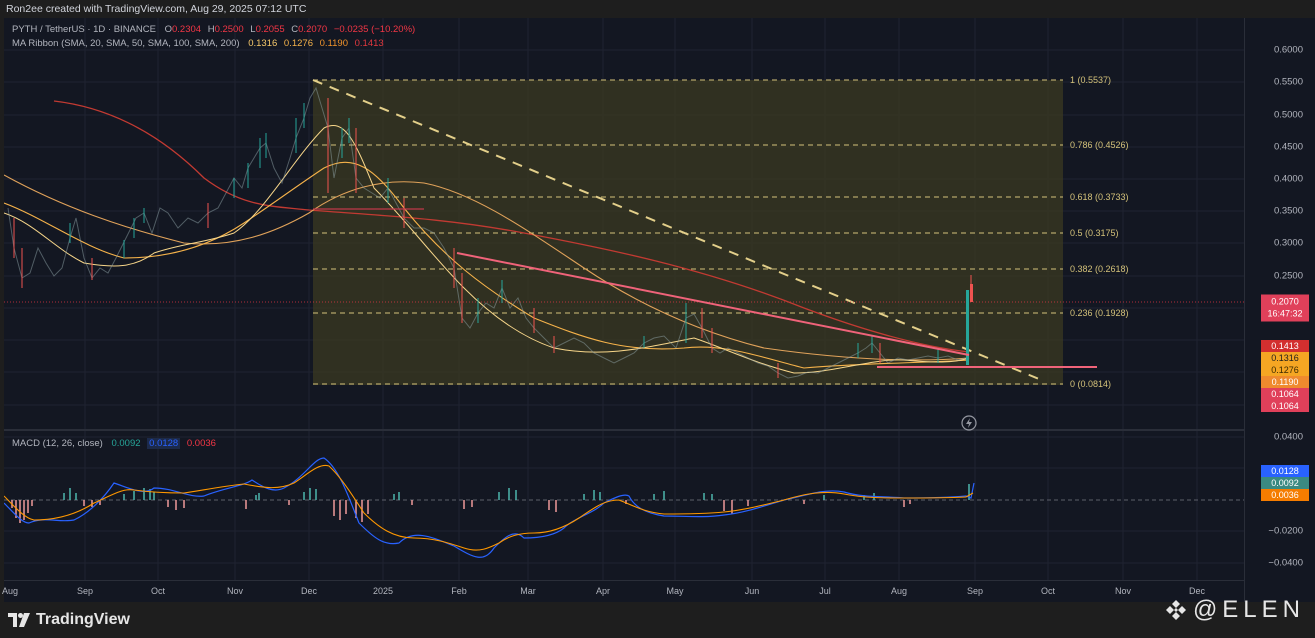 The width and height of the screenshot is (1315, 638). Describe the element at coordinates (1285, 495) in the screenshot. I see `signal-tag: 0.0036` at that location.